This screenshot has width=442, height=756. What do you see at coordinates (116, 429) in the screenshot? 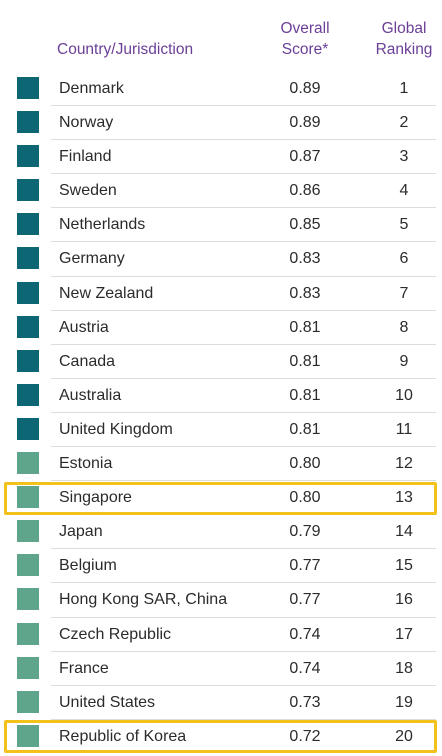
I see `country-cell: United Kingdom` at bounding box center [116, 429].